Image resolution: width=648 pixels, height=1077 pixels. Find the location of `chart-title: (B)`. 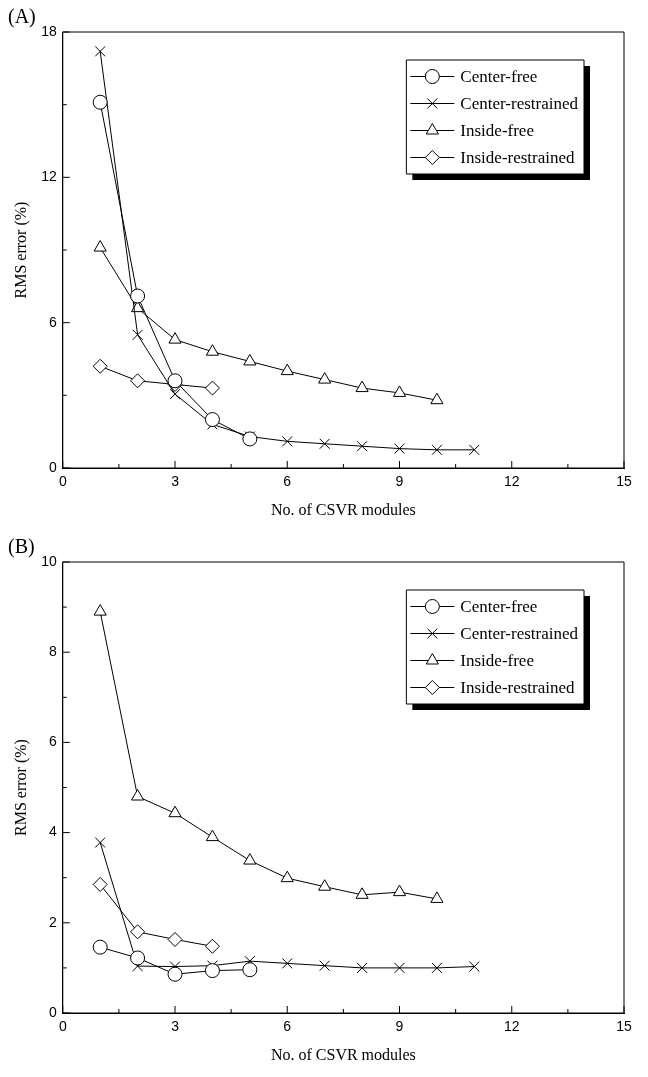

chart-title: (B) is located at coordinates (21, 547).